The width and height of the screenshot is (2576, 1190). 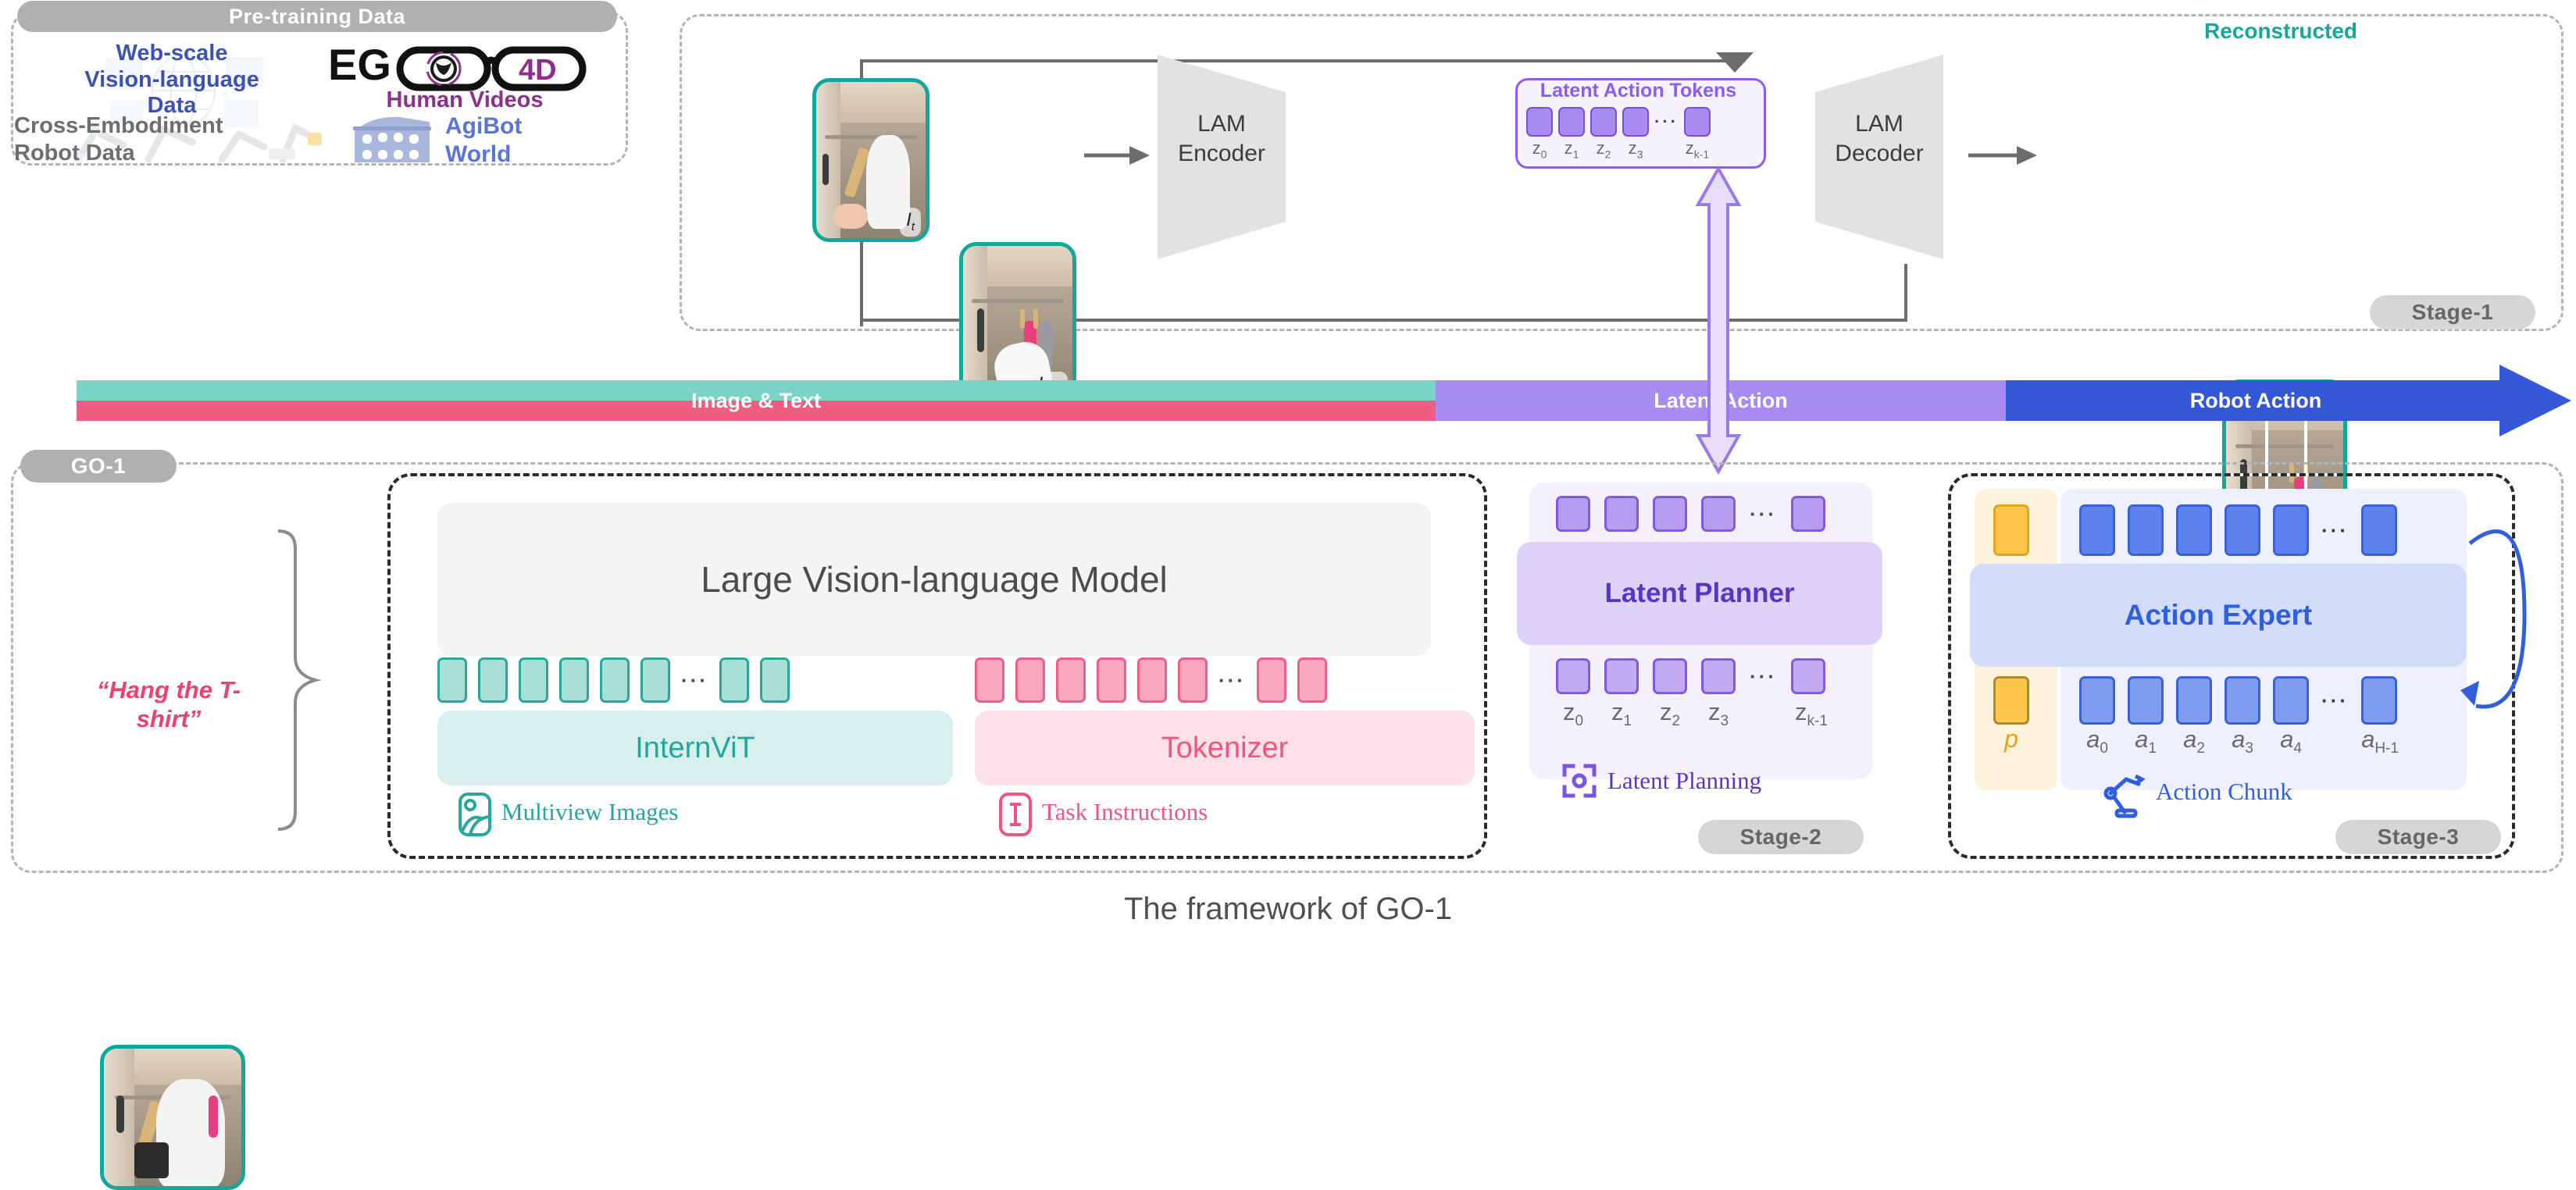 I want to click on robot-arm-icon, so click(x=2124, y=796).